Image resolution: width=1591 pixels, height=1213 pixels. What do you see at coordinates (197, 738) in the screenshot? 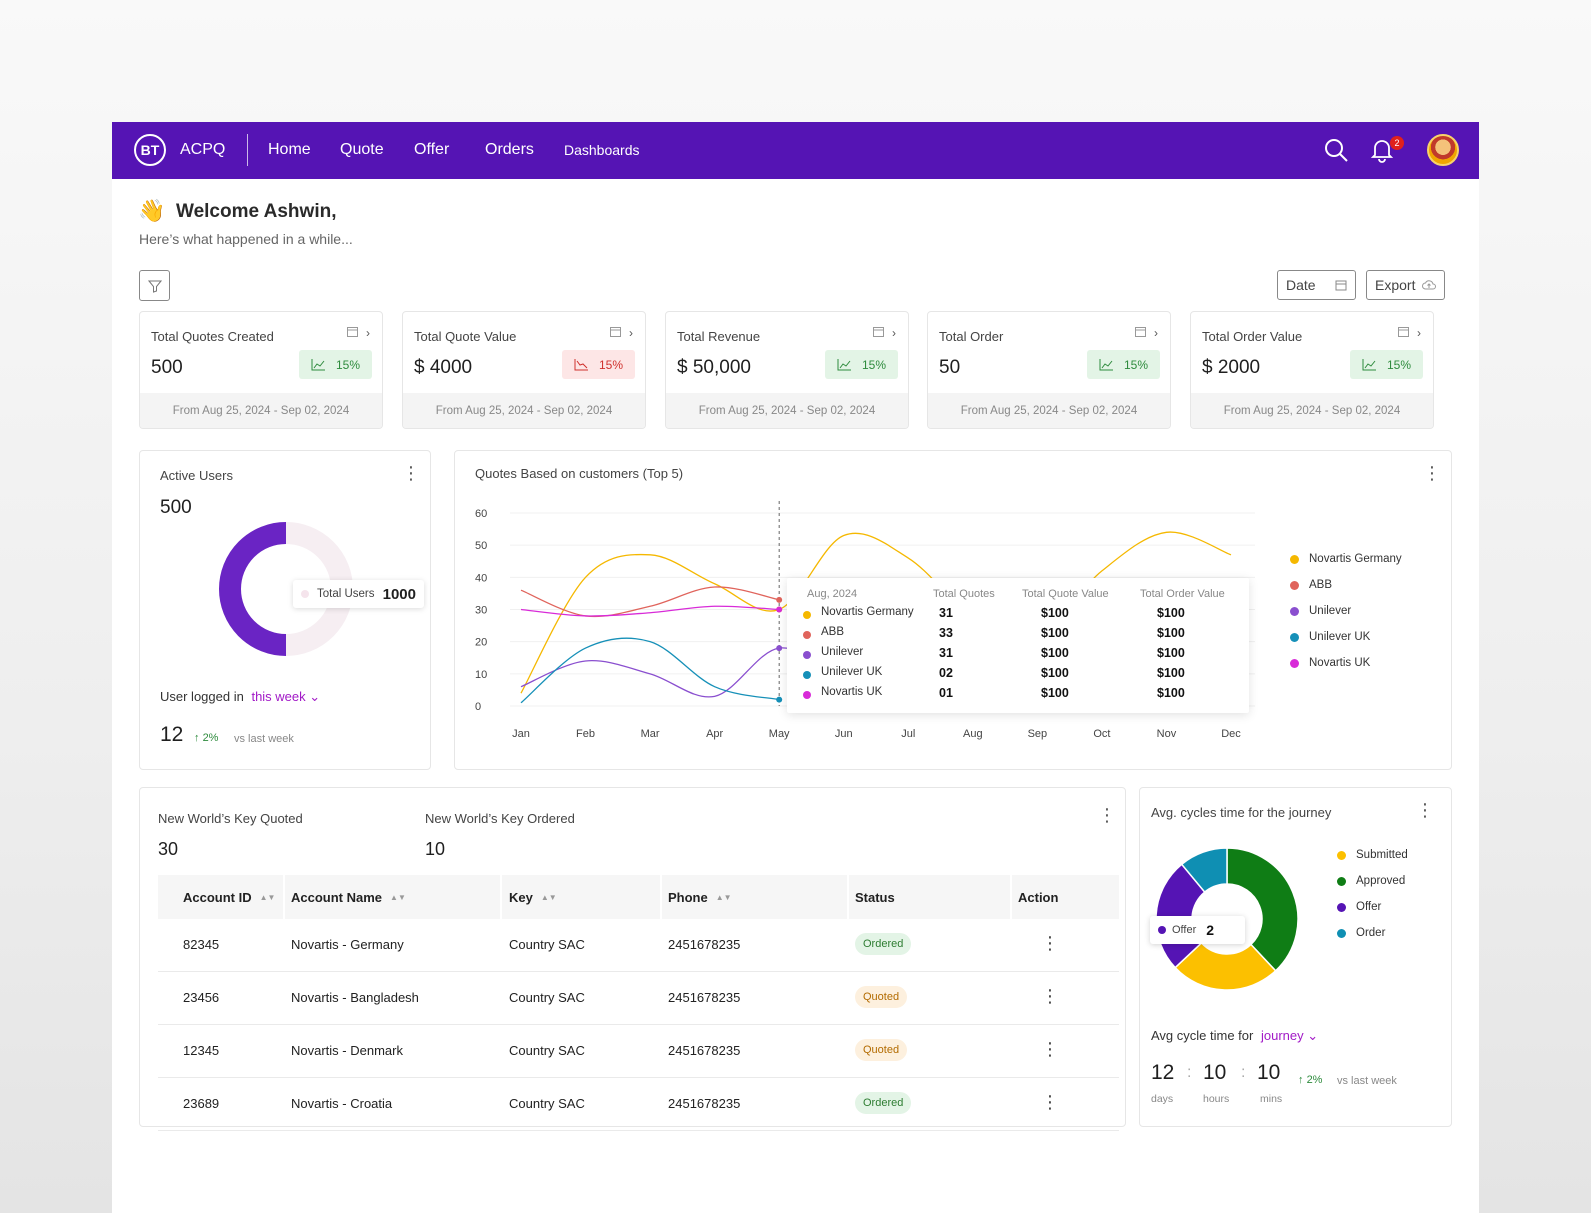
I see `arrow-up-icon: ↑` at bounding box center [197, 738].